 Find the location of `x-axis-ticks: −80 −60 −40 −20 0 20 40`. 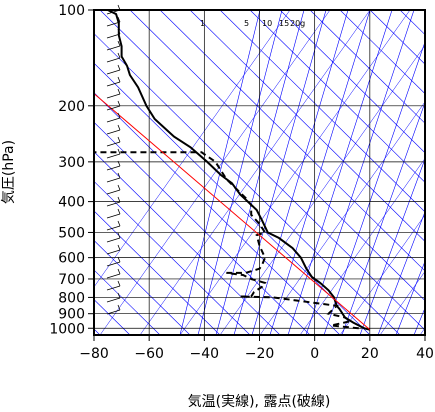

x-axis-ticks: −80 −60 −40 −20 0 20 40 is located at coordinates (256, 348).